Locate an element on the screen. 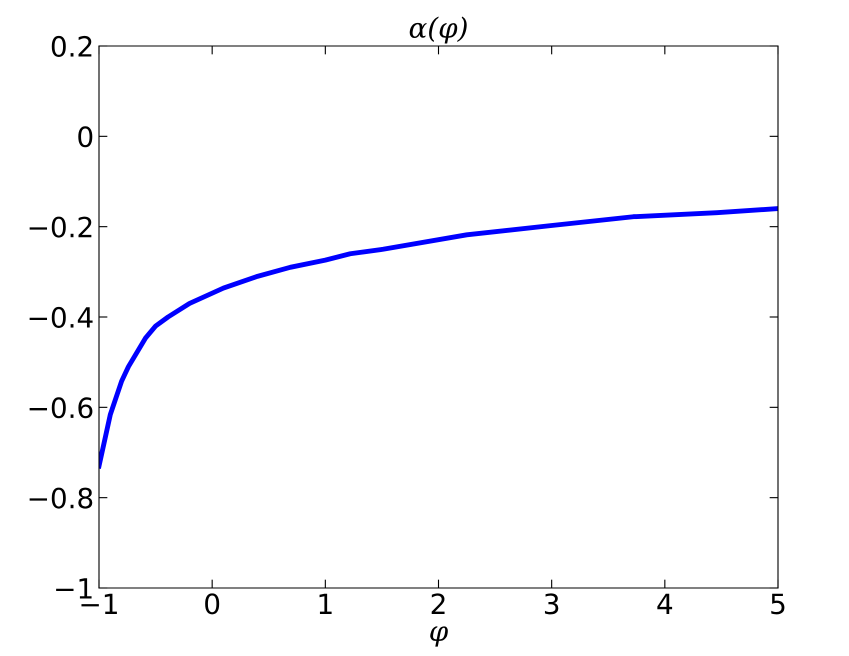  y-tick-label: −0.2 is located at coordinates (61, 227).